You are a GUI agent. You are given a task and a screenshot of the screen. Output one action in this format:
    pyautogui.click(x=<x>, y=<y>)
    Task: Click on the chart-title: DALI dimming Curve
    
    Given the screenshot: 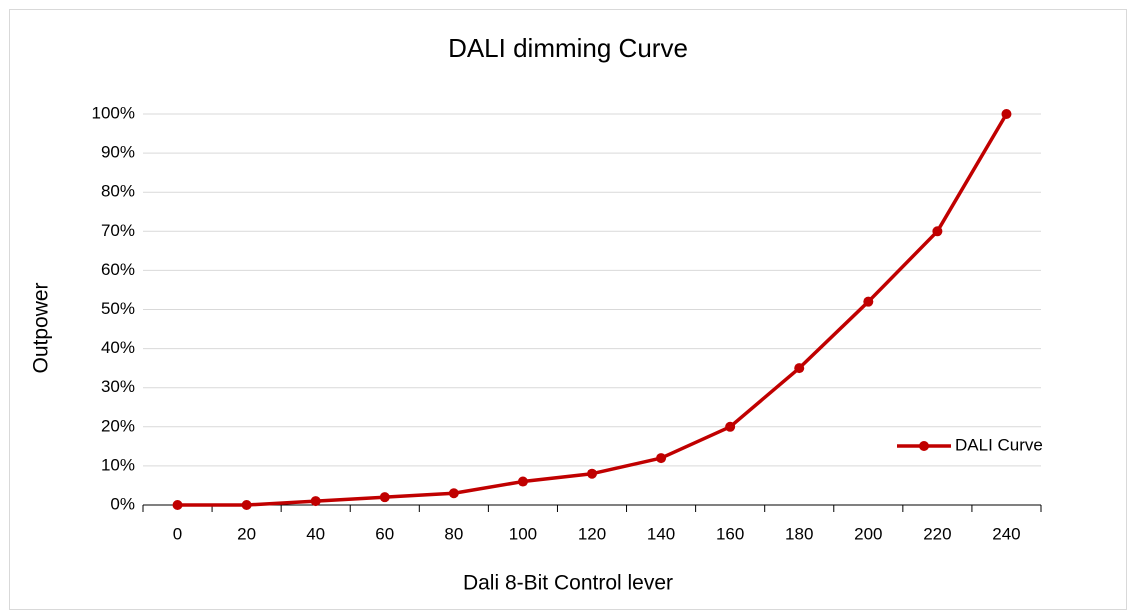 What is the action you would take?
    pyautogui.click(x=568, y=48)
    